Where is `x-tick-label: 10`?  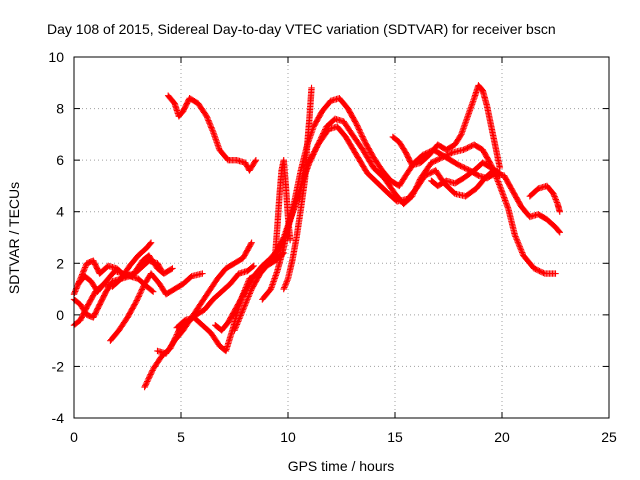
x-tick-label: 10 is located at coordinates (288, 437).